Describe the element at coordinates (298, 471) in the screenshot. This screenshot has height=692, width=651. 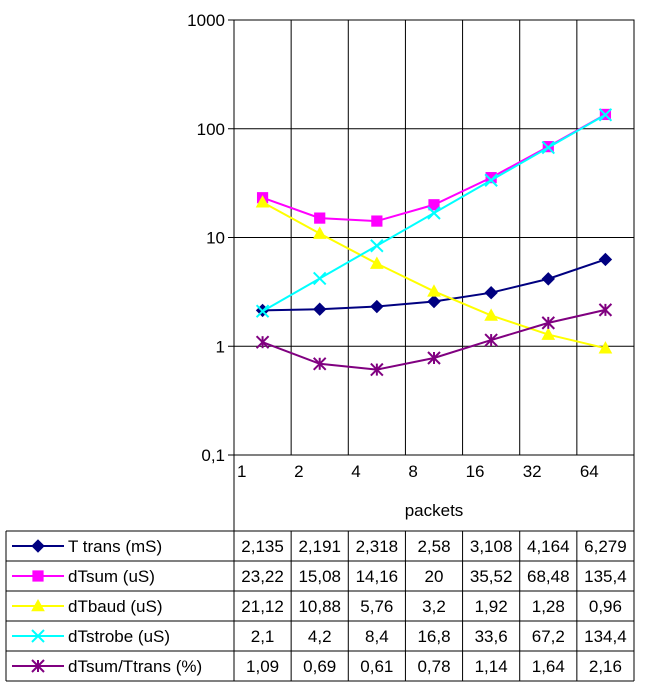
I see `x-tick-label: 2` at that location.